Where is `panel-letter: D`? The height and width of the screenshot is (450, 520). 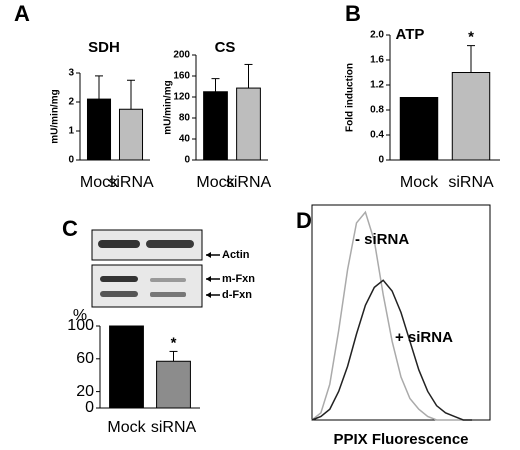
panel-letter: D is located at coordinates (304, 220).